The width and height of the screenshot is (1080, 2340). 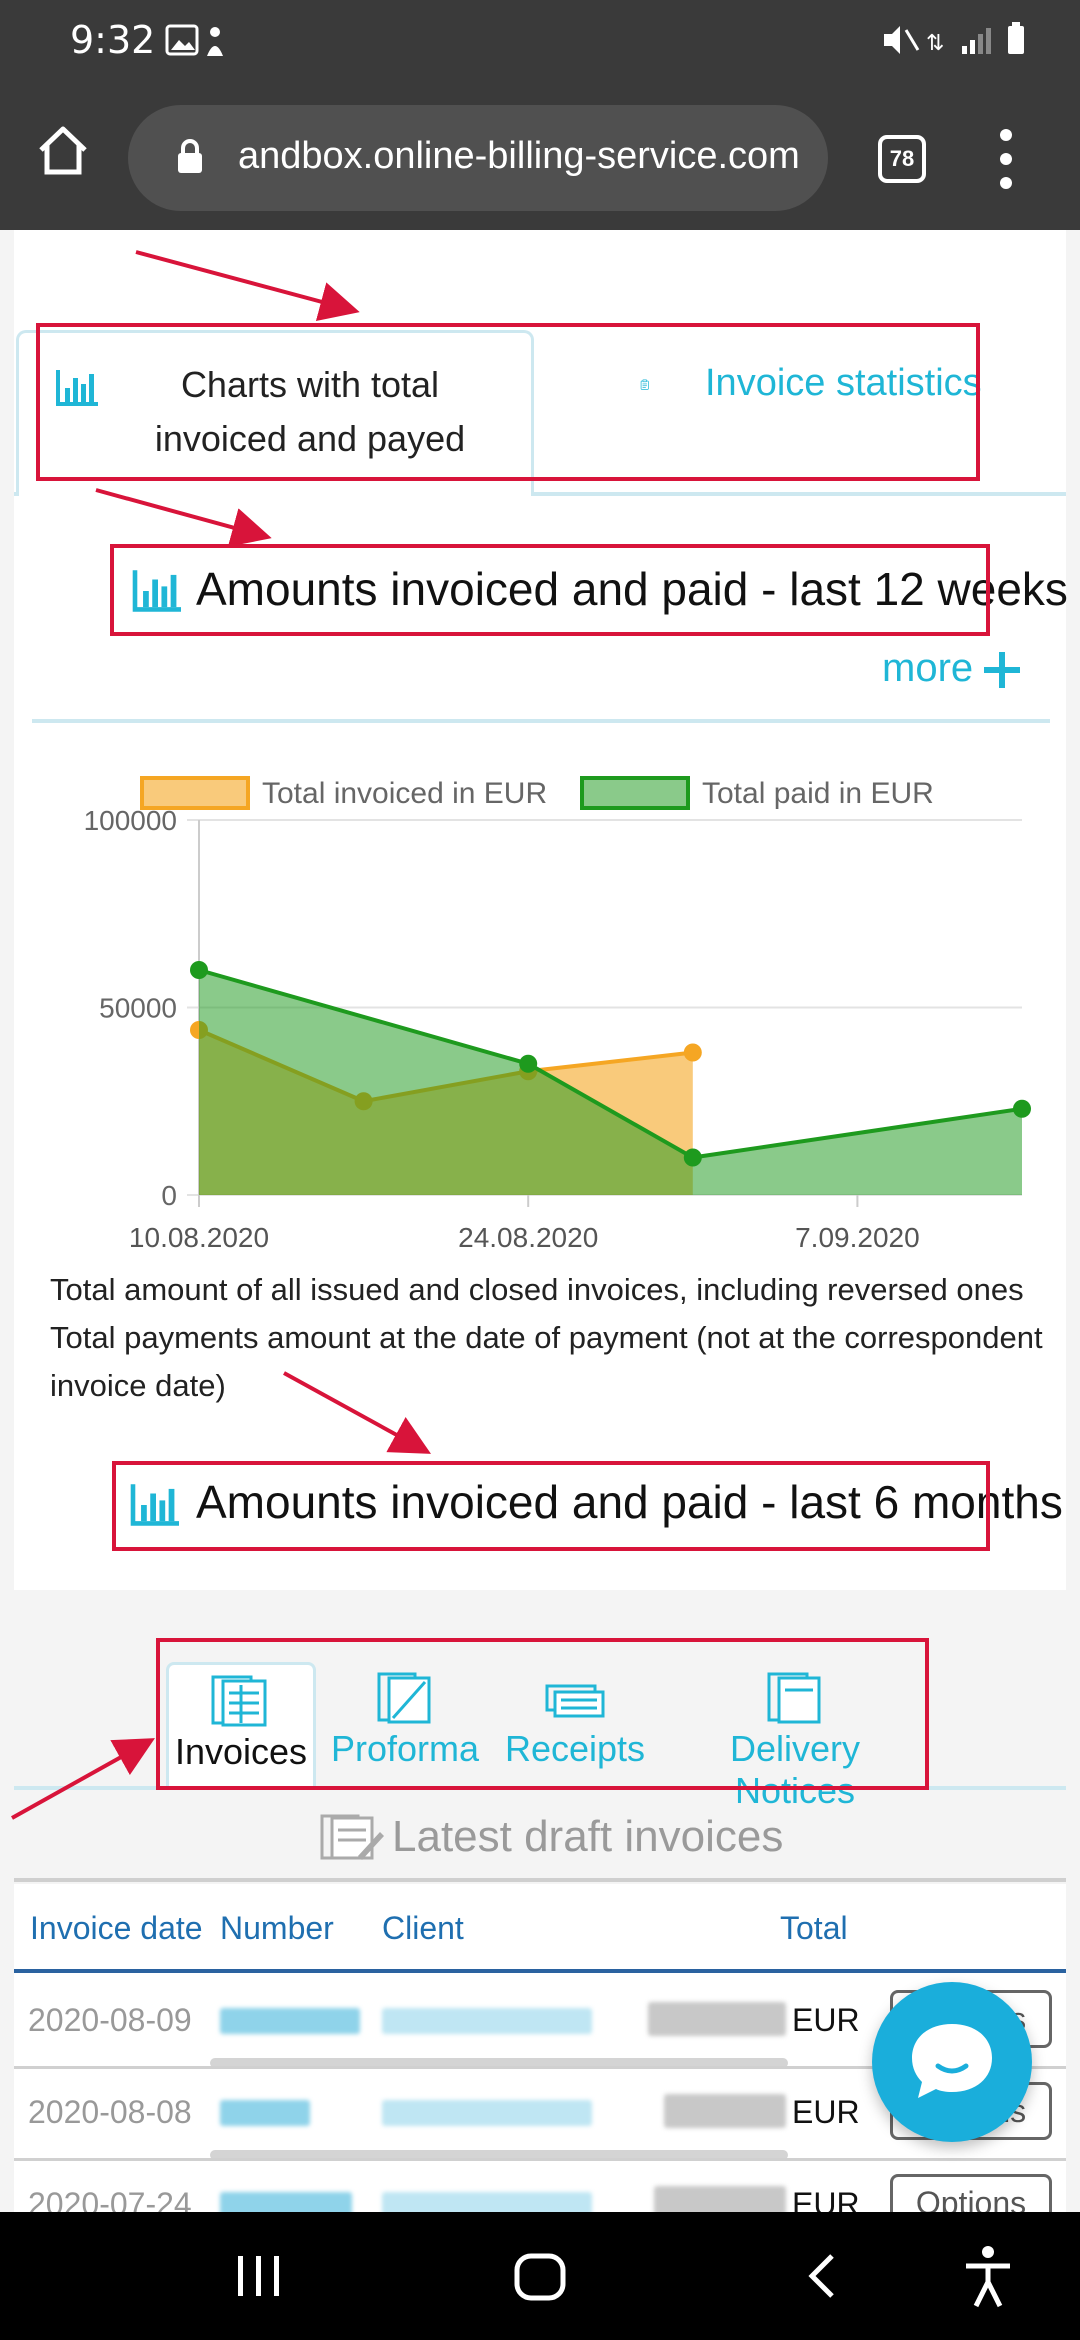 I want to click on back-icon, so click(x=821, y=2276).